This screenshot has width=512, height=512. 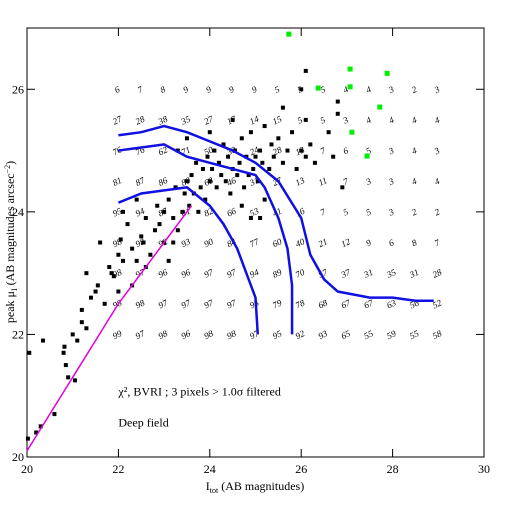 I want to click on grid-number: 70, so click(x=300, y=273).